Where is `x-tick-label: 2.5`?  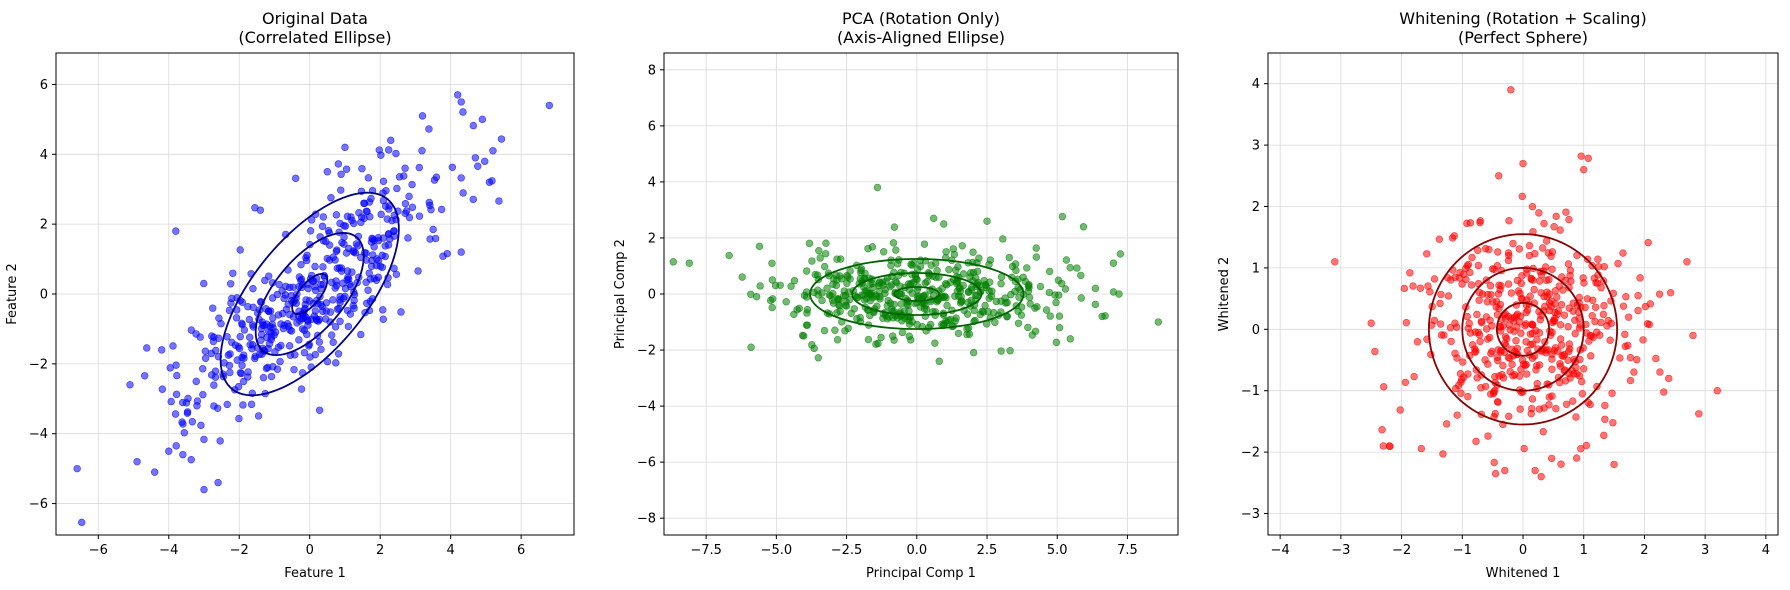
x-tick-label: 2.5 is located at coordinates (987, 550).